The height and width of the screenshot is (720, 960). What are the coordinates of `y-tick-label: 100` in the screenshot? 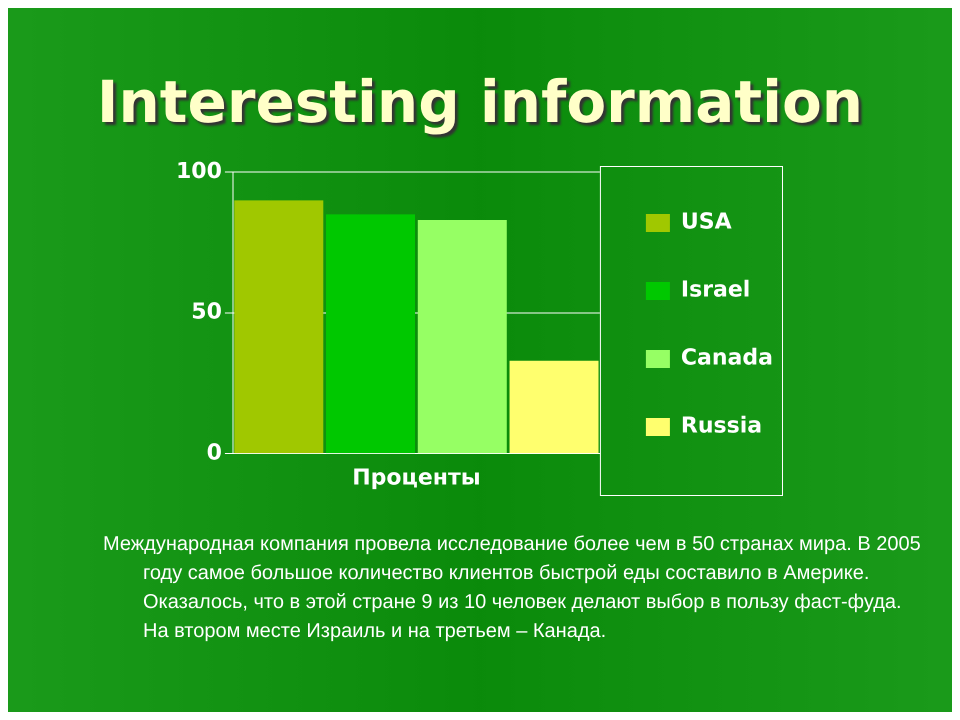 It's located at (199, 171).